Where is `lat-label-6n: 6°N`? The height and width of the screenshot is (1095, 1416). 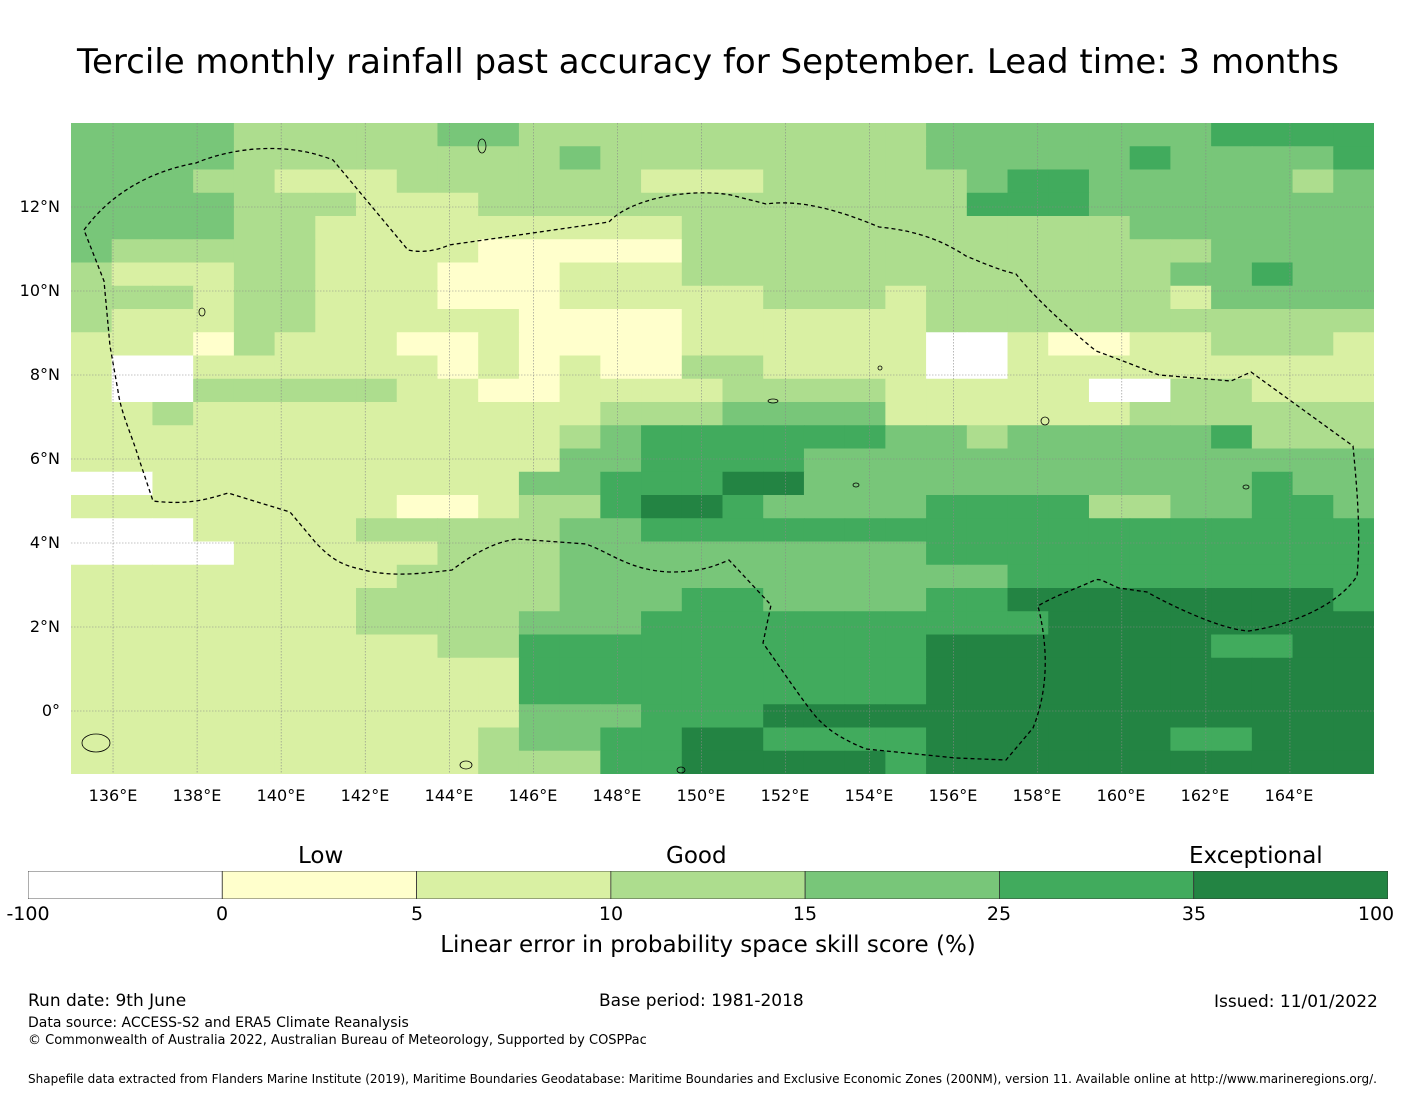
lat-label-6n: 6°N is located at coordinates (44, 458).